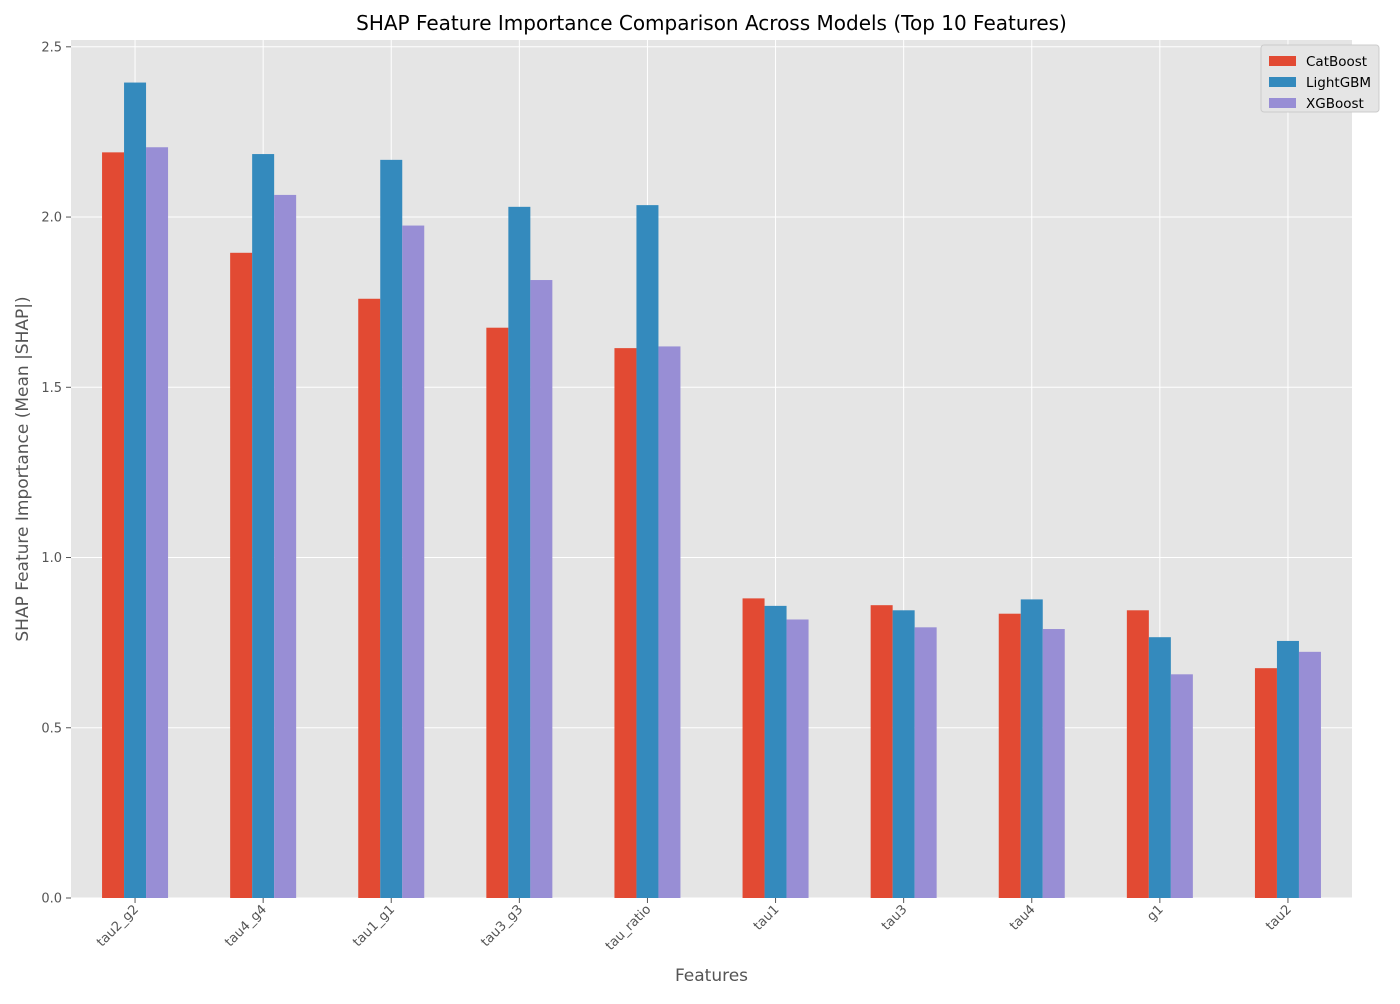  What do you see at coordinates (1053, 763) in the screenshot?
I see `bar-xgboost-tau4` at bounding box center [1053, 763].